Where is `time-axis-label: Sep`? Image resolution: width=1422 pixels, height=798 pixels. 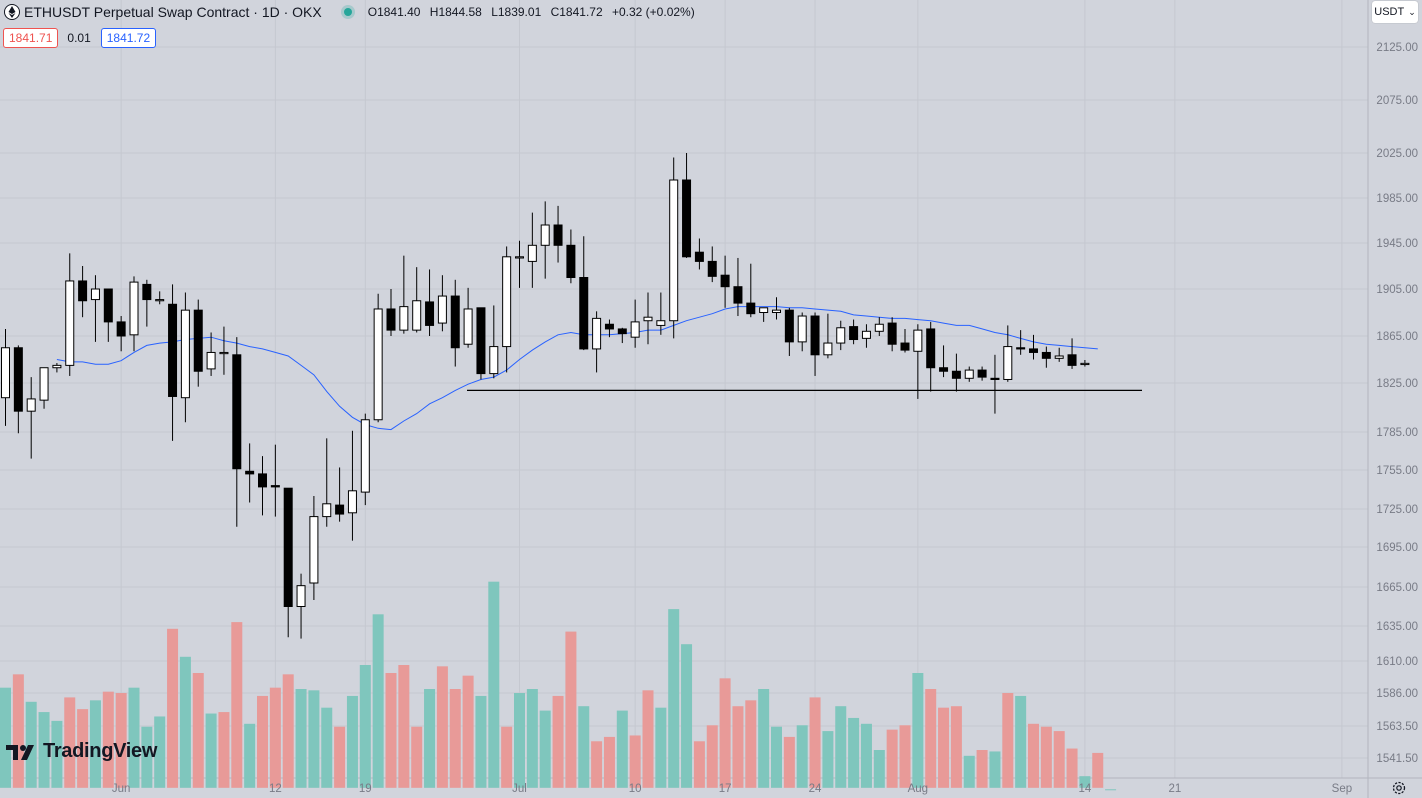
time-axis-label: Sep is located at coordinates (1342, 789).